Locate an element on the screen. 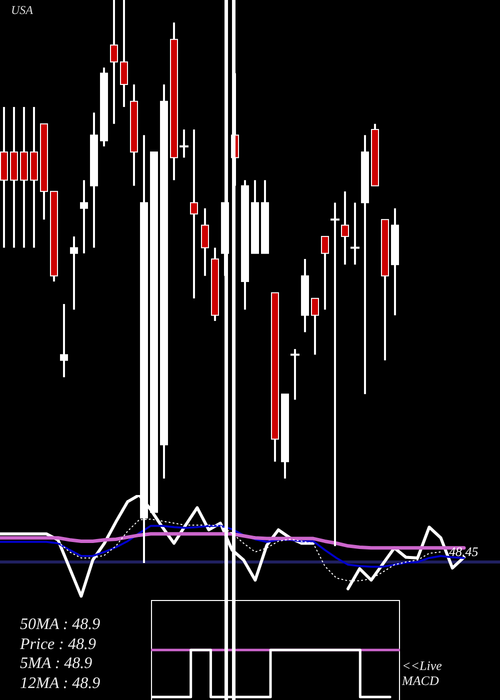 Image resolution: width=500 pixels, height=700 pixels. text: Price : 48.9 is located at coordinates (58, 644).